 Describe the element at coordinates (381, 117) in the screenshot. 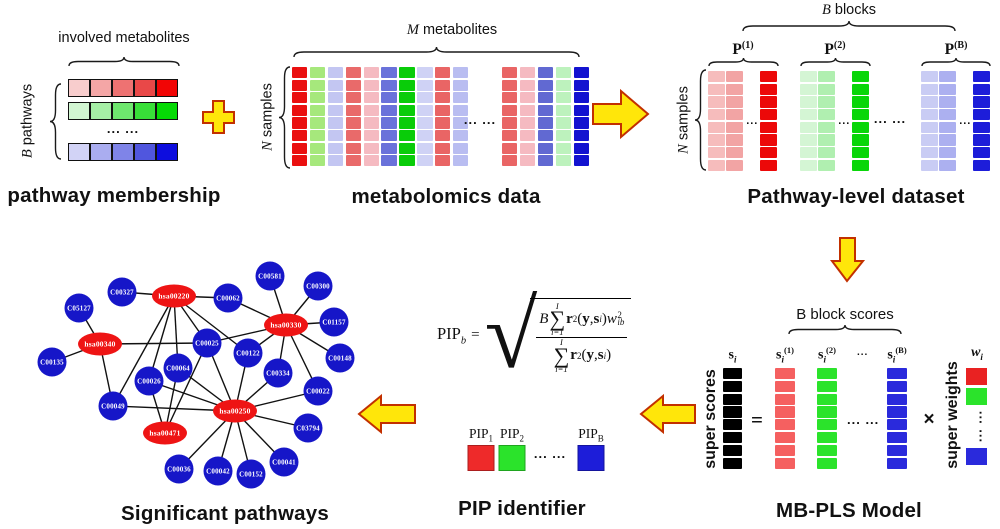

I see `metabolomics-grid-left` at that location.